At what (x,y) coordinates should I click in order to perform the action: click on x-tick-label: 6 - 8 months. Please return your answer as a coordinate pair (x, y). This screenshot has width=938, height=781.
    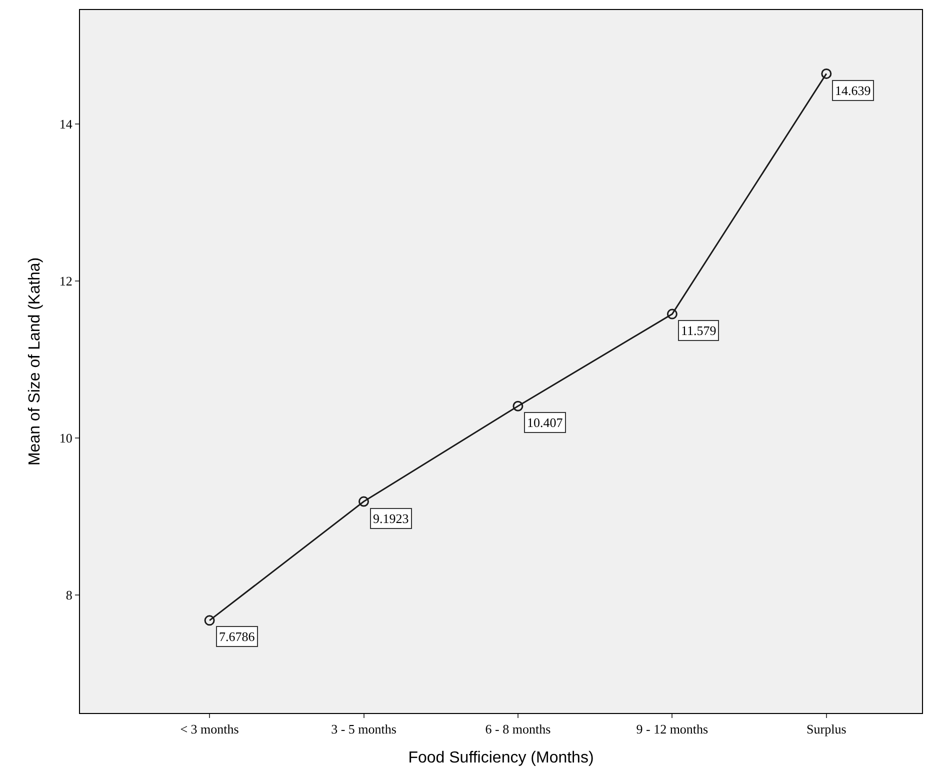
    Looking at the image, I should click on (518, 729).